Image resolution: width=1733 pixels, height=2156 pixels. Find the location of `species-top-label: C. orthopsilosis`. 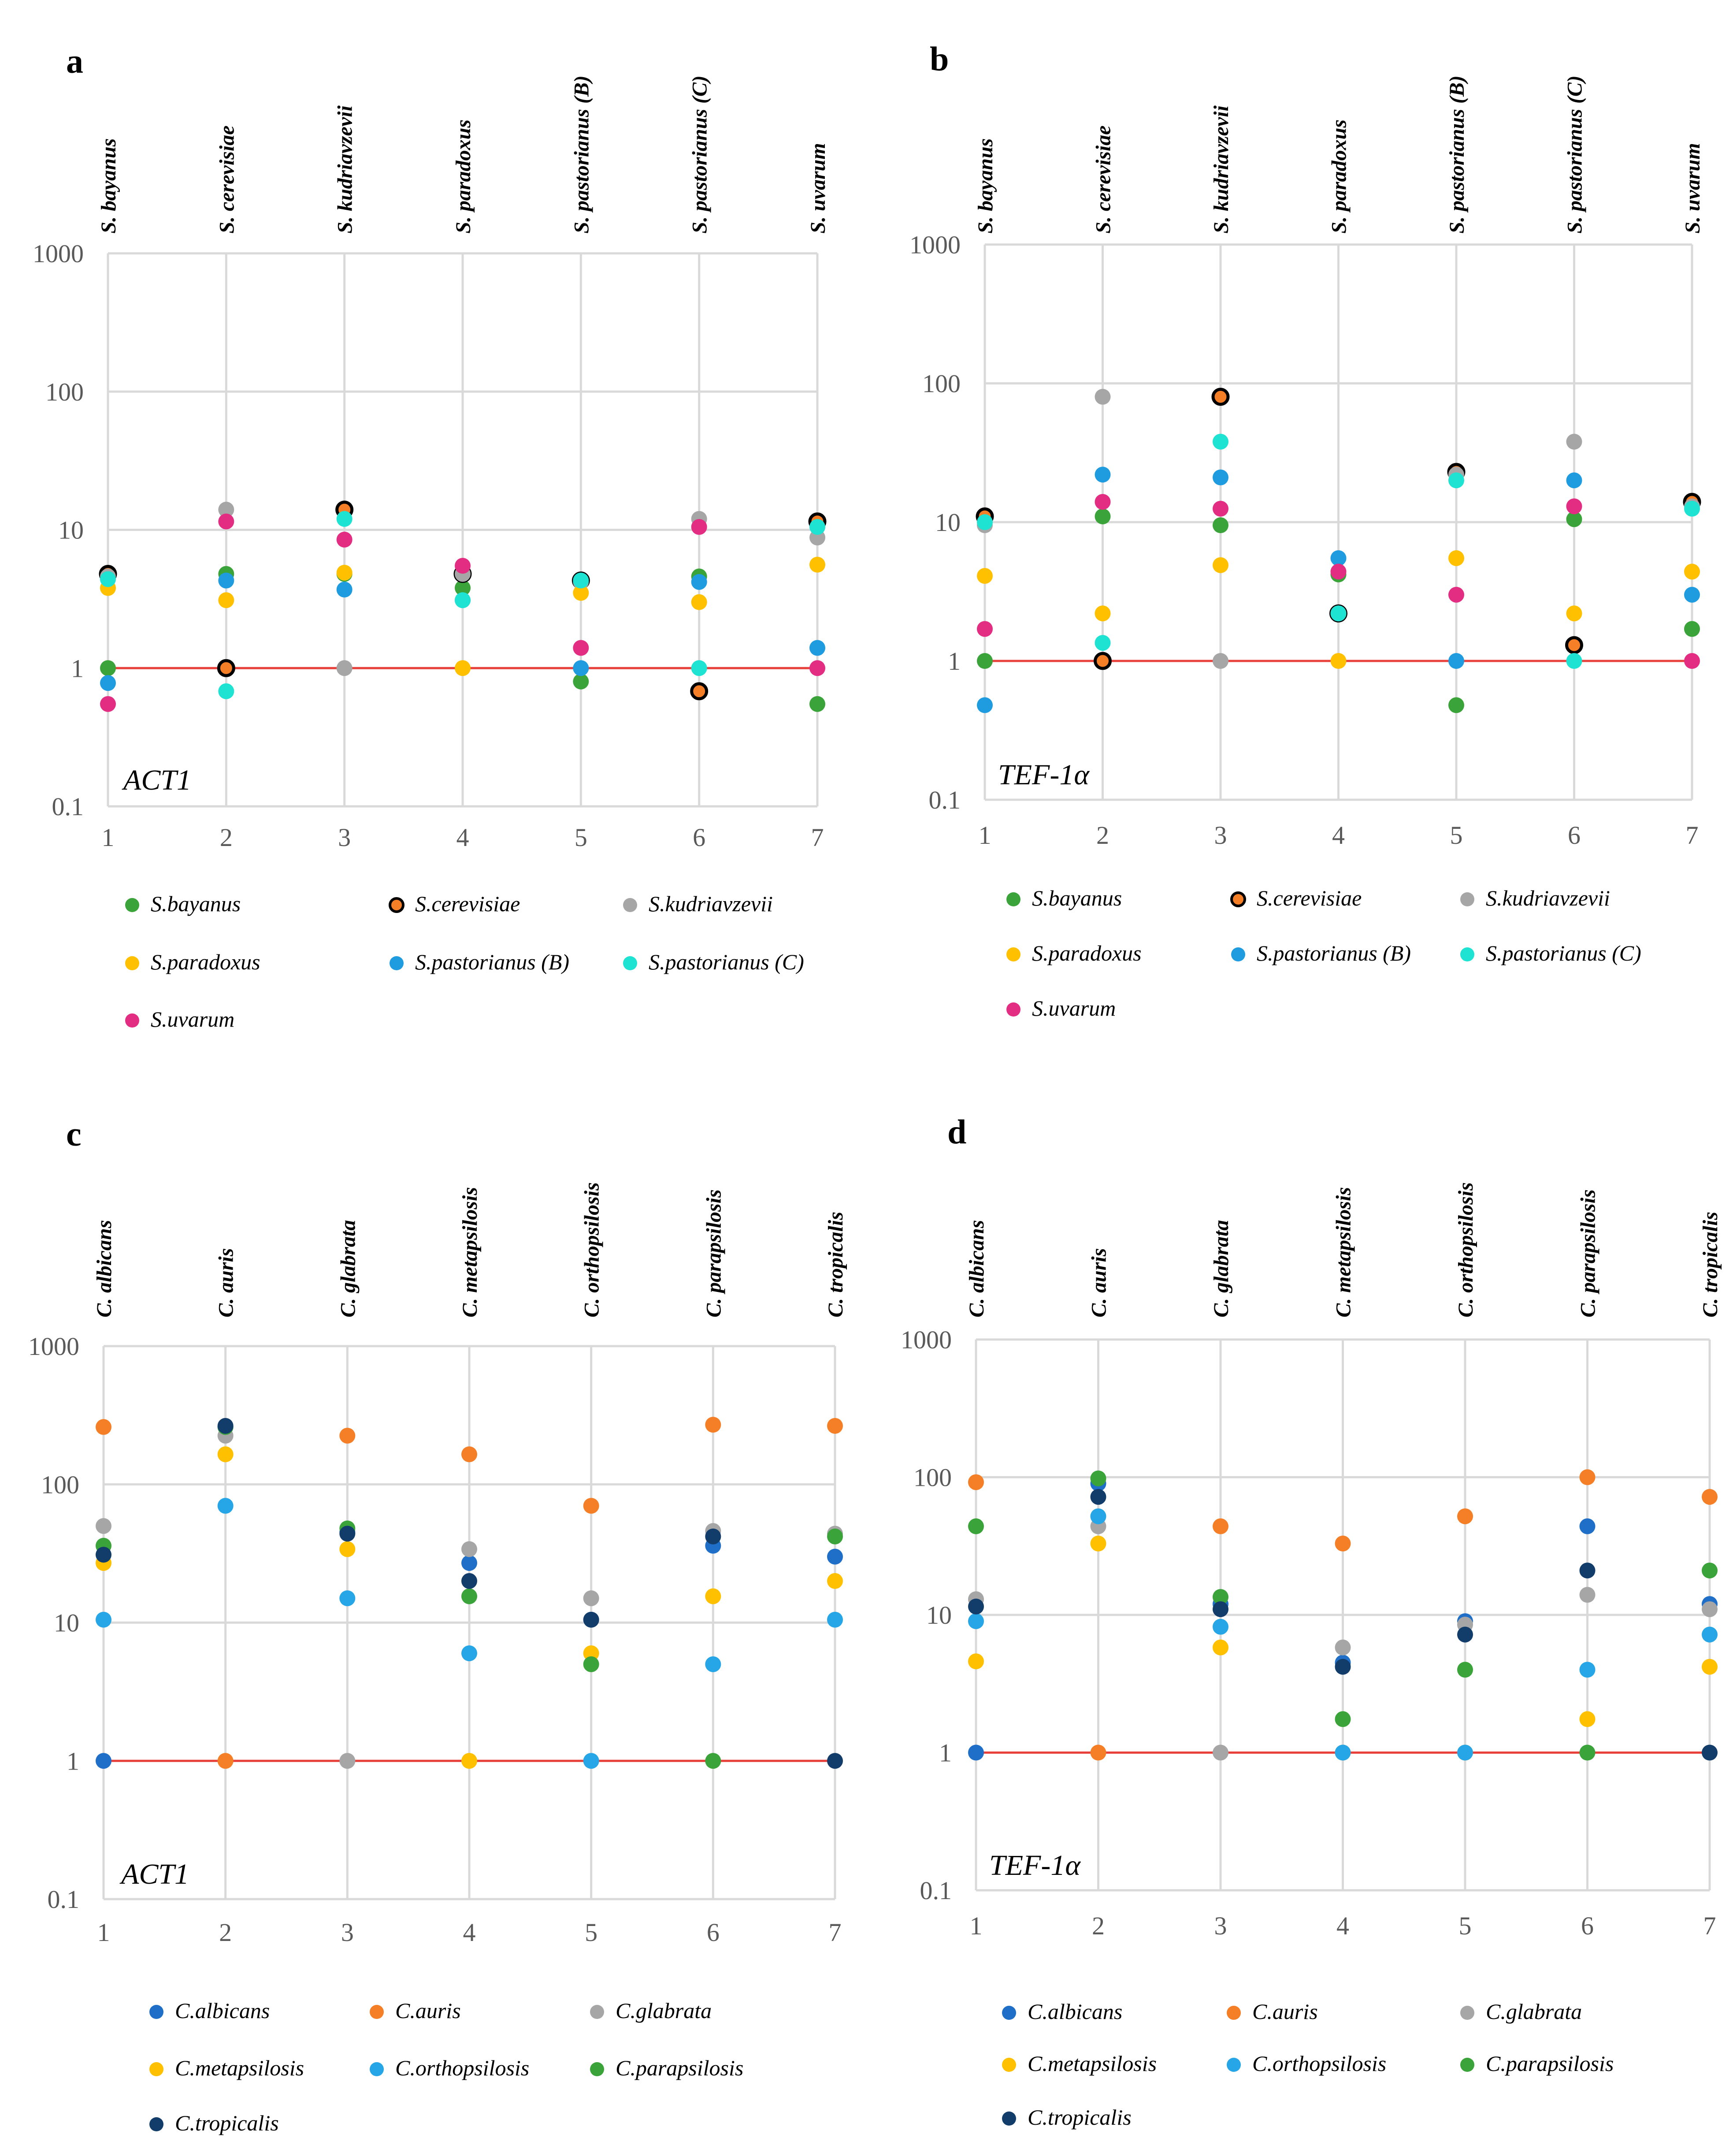

species-top-label: C. orthopsilosis is located at coordinates (1465, 1250).